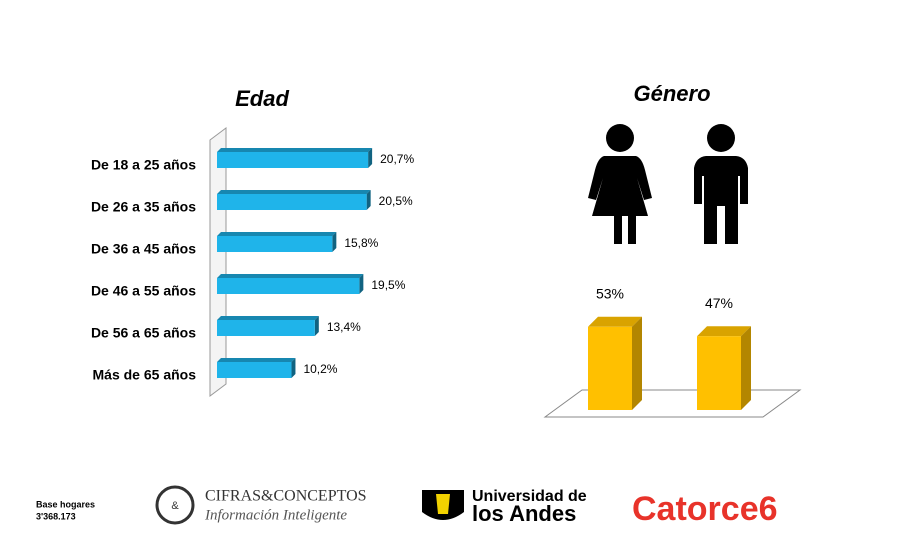  I want to click on y-tick-label: De 36 a 45 años, so click(143, 249).